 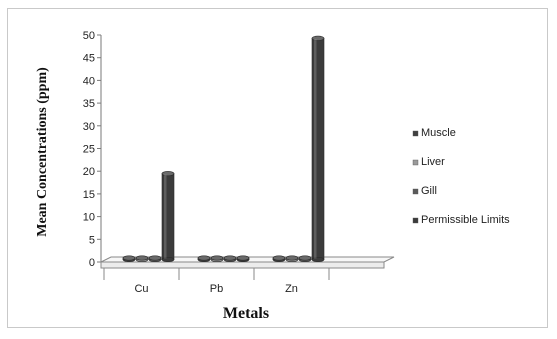 I want to click on y-tick-label: 15, so click(x=89, y=195).